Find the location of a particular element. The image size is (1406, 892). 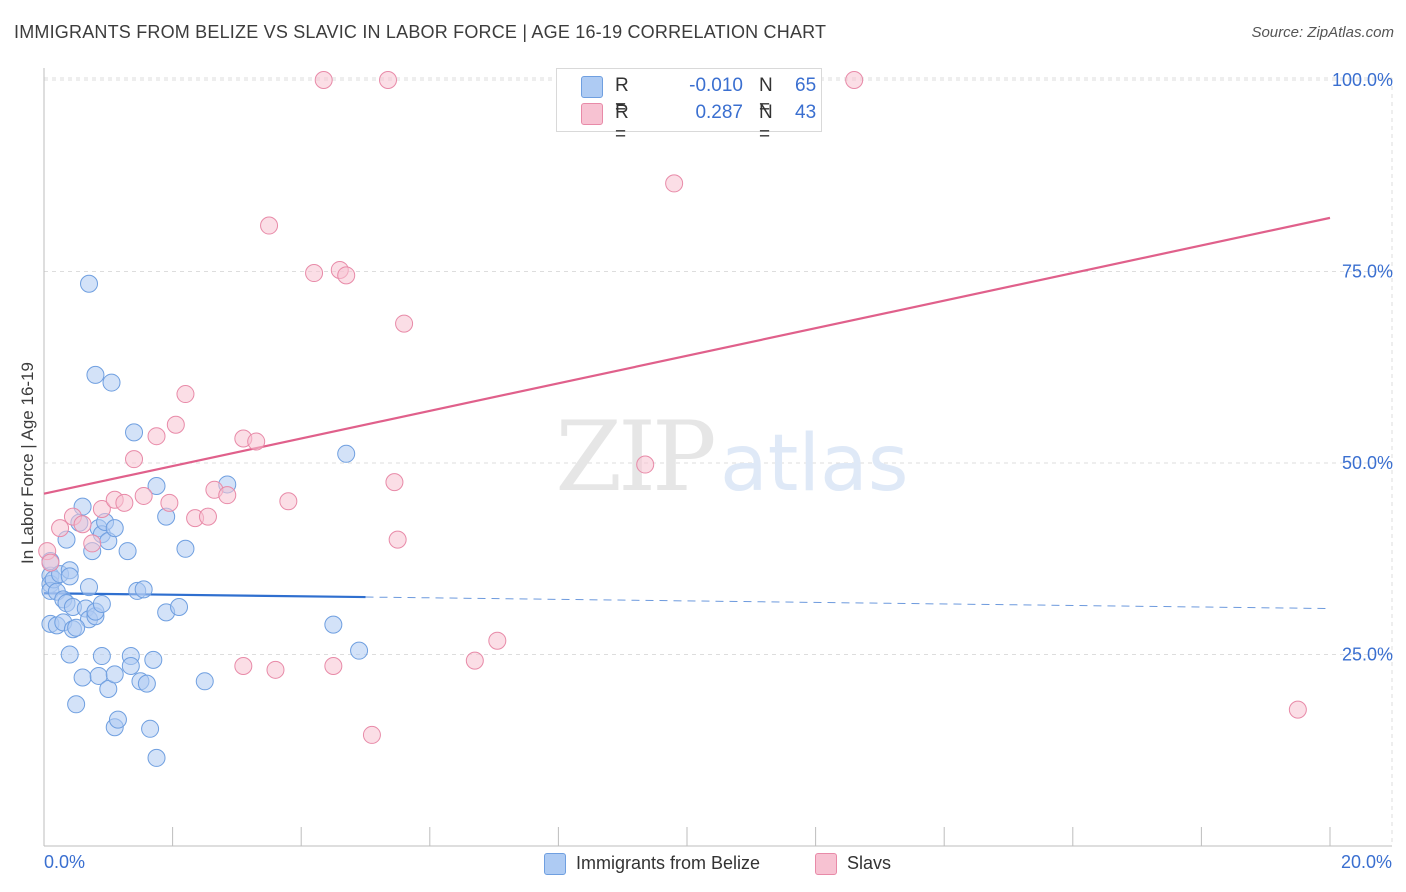

x-tick-min: 0.0% is located at coordinates (65, 862).